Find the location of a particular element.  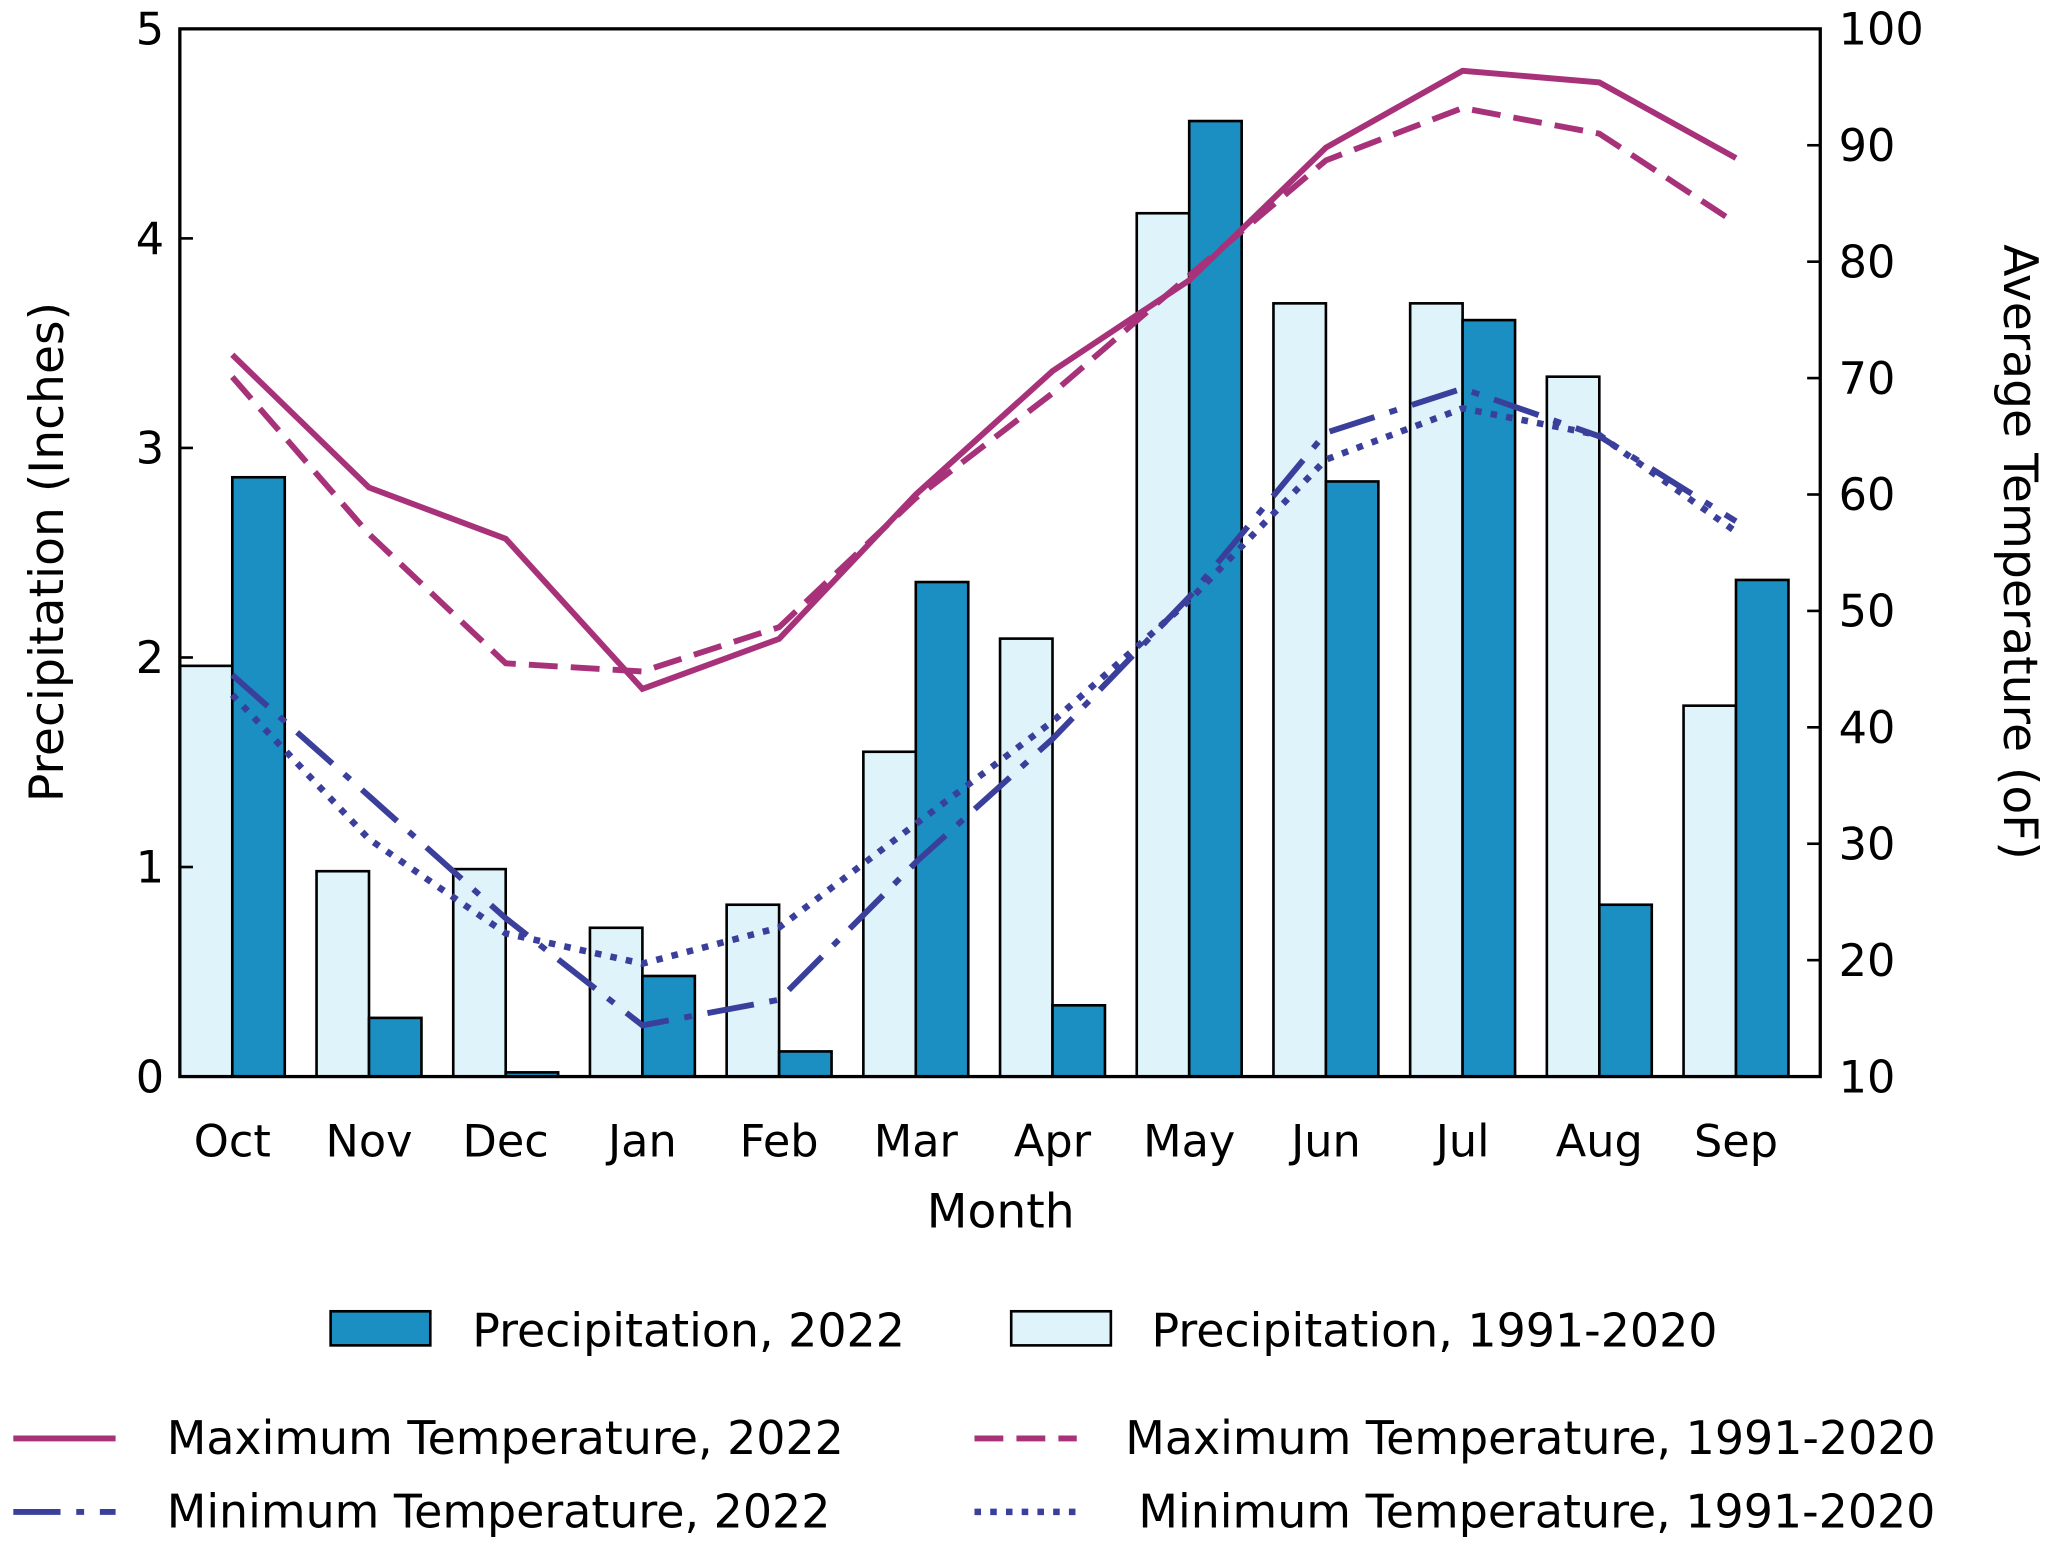

bar-2022-oct is located at coordinates (258, 776).